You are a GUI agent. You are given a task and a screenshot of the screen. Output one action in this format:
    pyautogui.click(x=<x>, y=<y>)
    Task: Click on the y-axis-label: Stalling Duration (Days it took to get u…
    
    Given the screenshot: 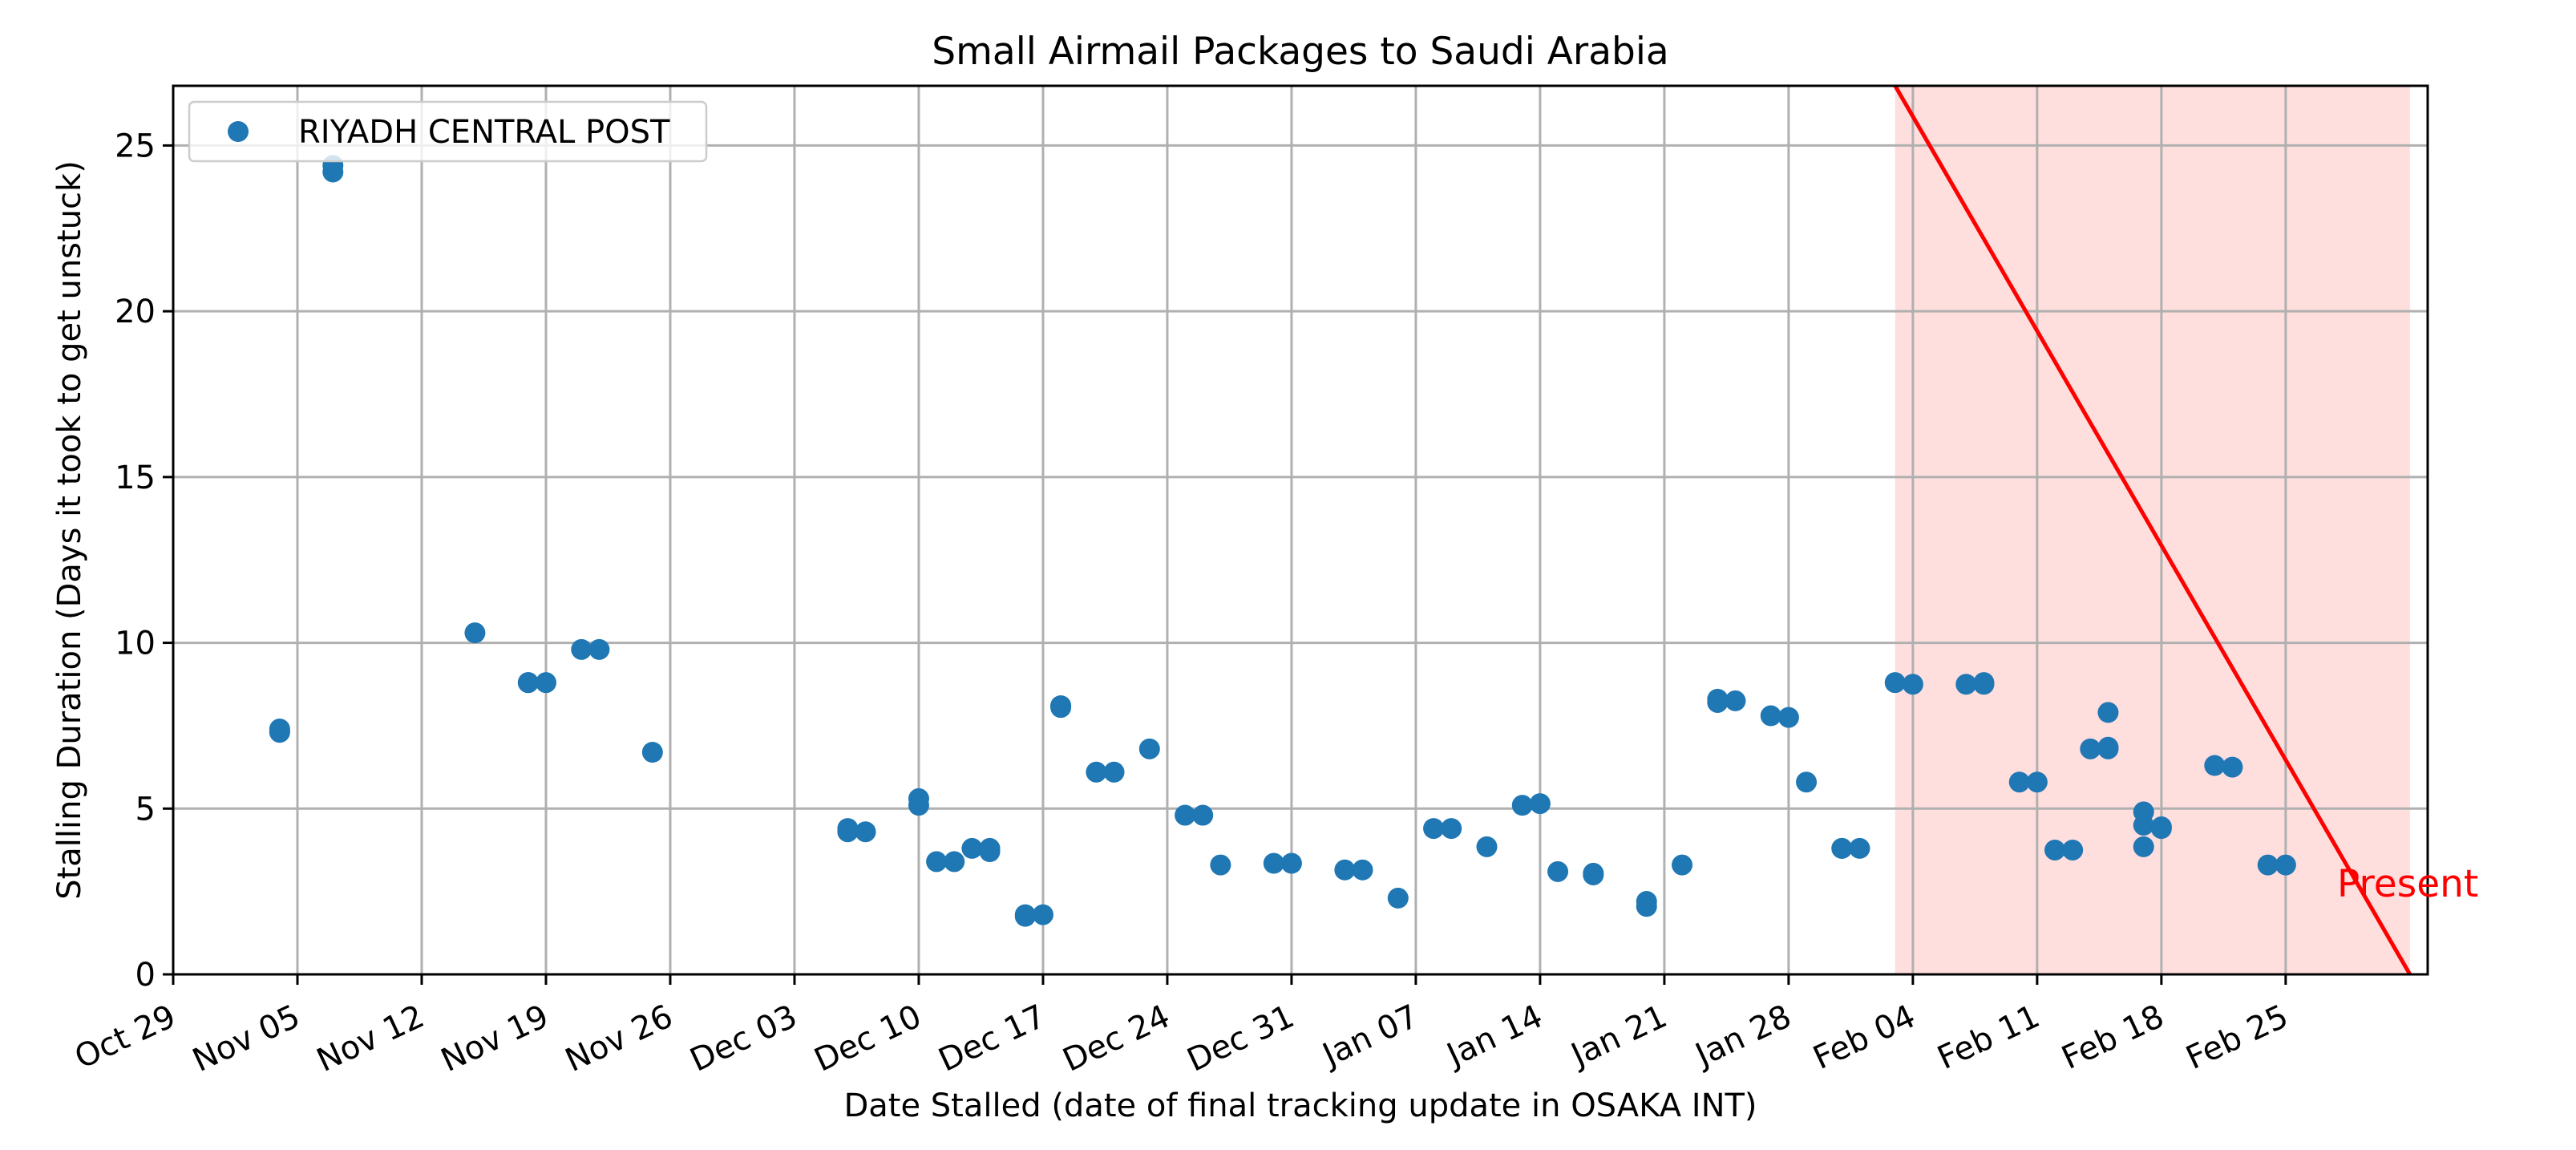 What is the action you would take?
    pyautogui.click(x=69, y=530)
    